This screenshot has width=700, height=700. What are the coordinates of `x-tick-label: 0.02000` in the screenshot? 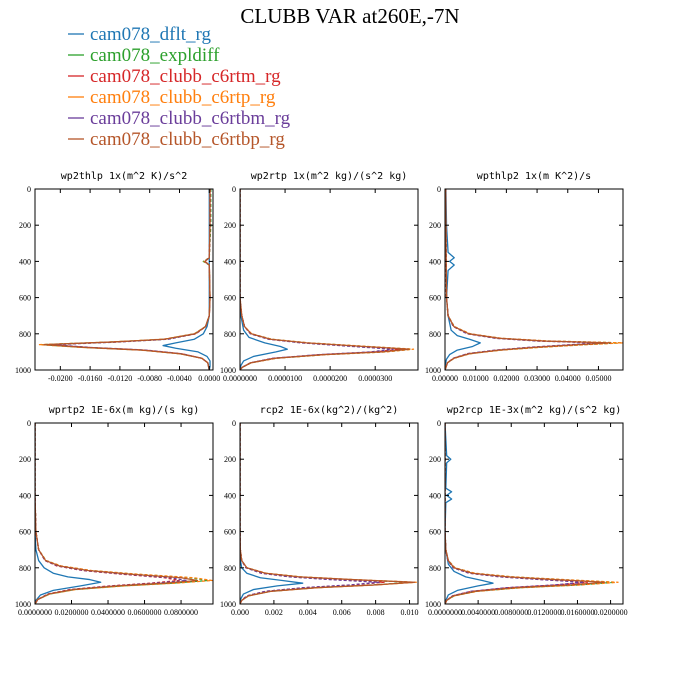 It's located at (506, 378).